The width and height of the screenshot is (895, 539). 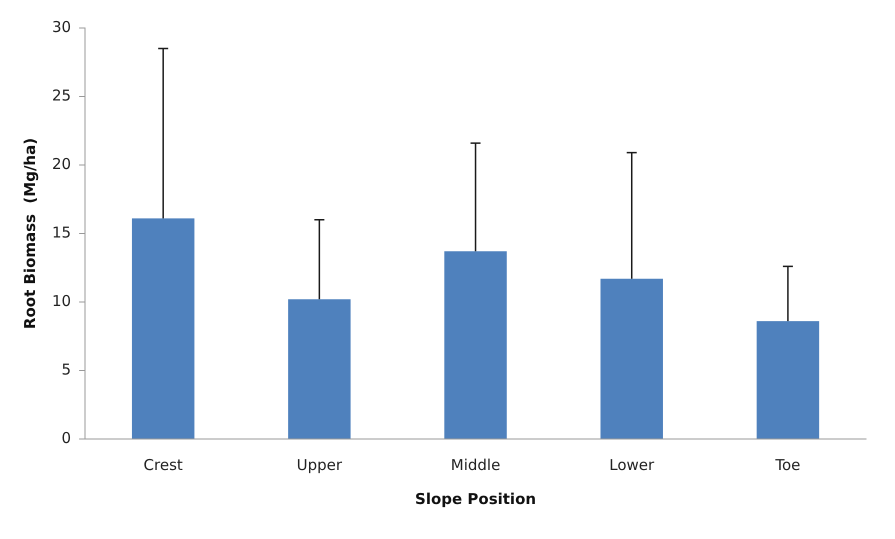 I want to click on y-tick-label: 5, so click(x=67, y=369).